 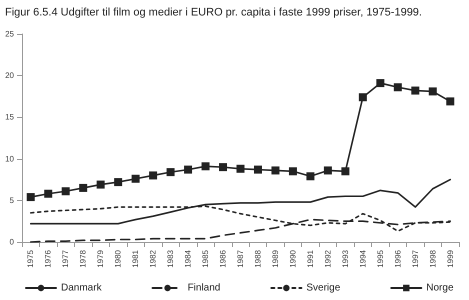 I want to click on x-tick-label: 1982, so click(x=153, y=258).